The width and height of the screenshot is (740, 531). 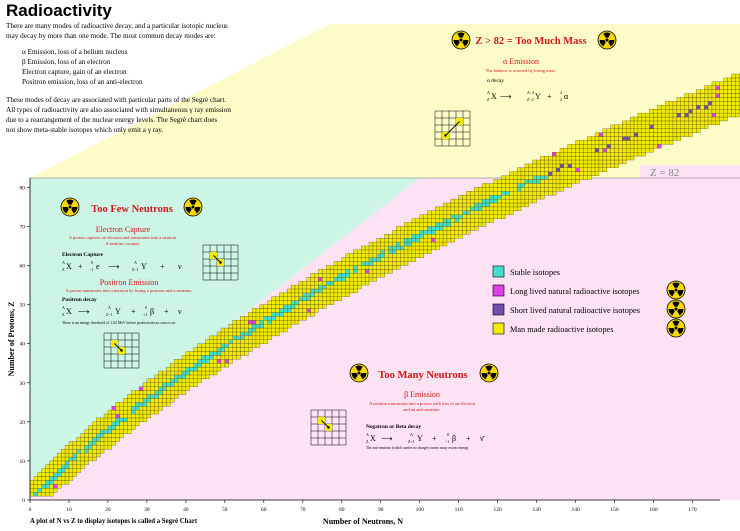 What do you see at coordinates (607, 35) in the screenshot?
I see `radiation-icon-blade` at bounding box center [607, 35].